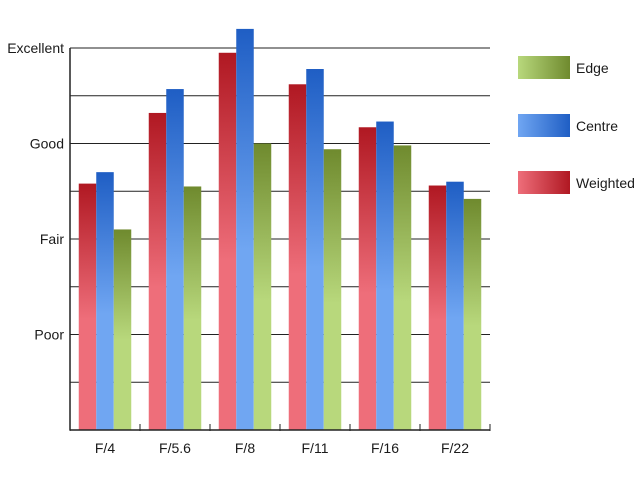 This screenshot has height=480, width=640. I want to click on legend-label-weighted: Weighted, so click(605, 183).